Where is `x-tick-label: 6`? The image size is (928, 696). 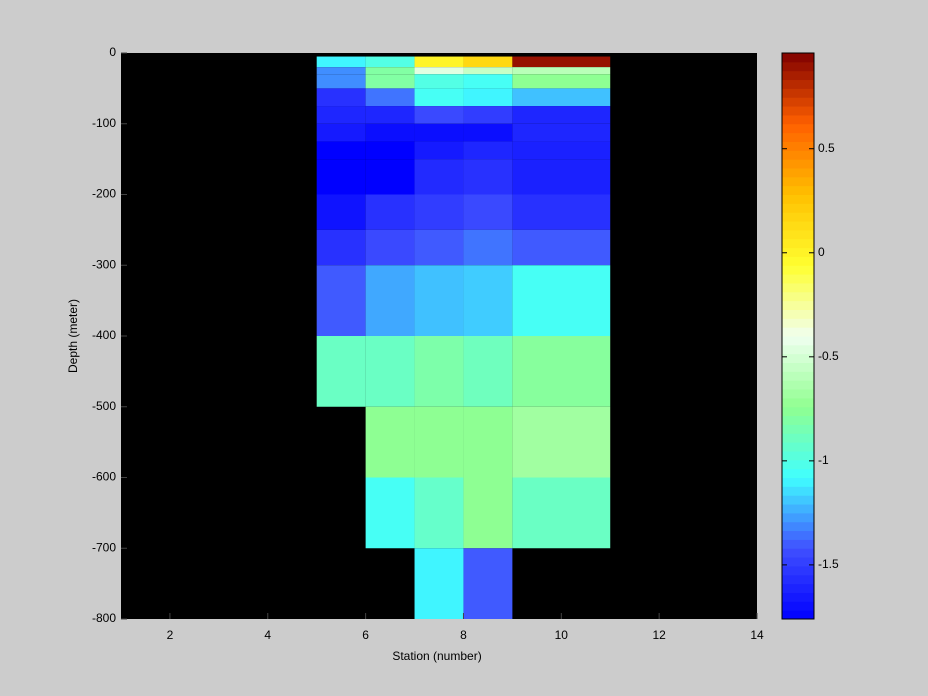 x-tick-label: 6 is located at coordinates (365, 635).